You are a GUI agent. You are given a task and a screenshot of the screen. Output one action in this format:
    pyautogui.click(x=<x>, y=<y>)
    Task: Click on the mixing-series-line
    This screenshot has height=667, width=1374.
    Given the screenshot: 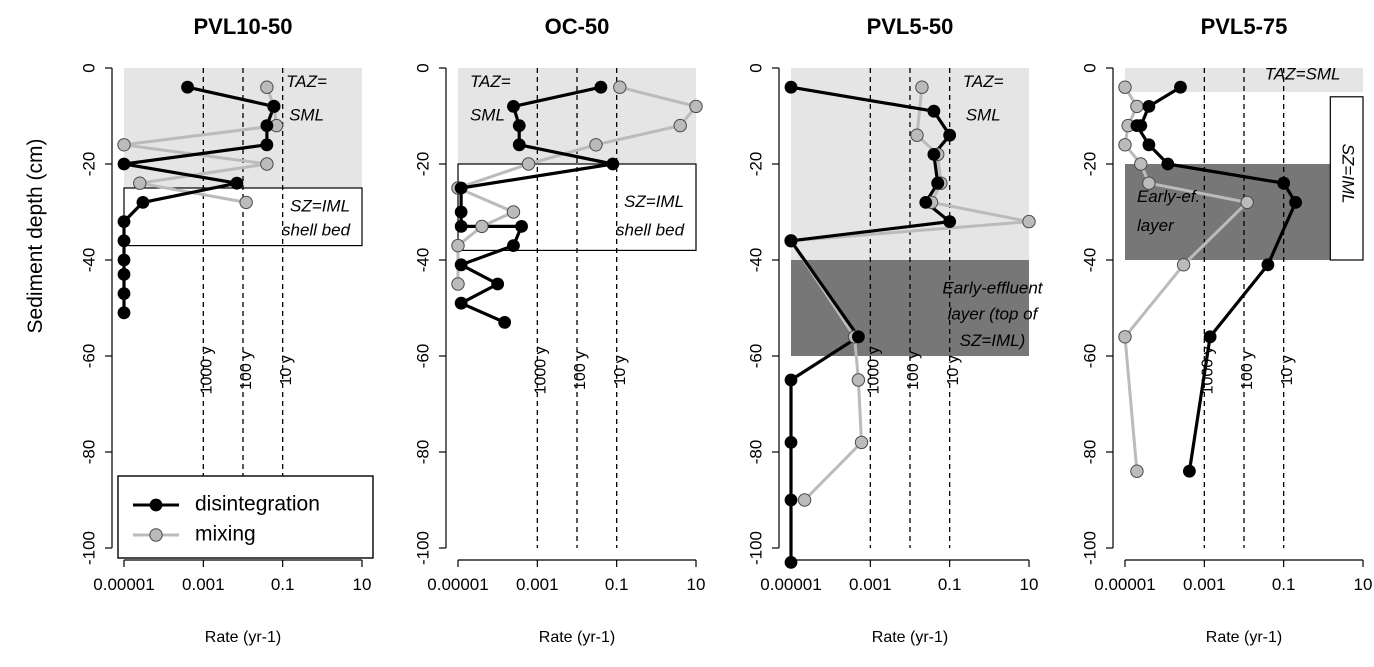 What is the action you would take?
    pyautogui.click(x=577, y=184)
    